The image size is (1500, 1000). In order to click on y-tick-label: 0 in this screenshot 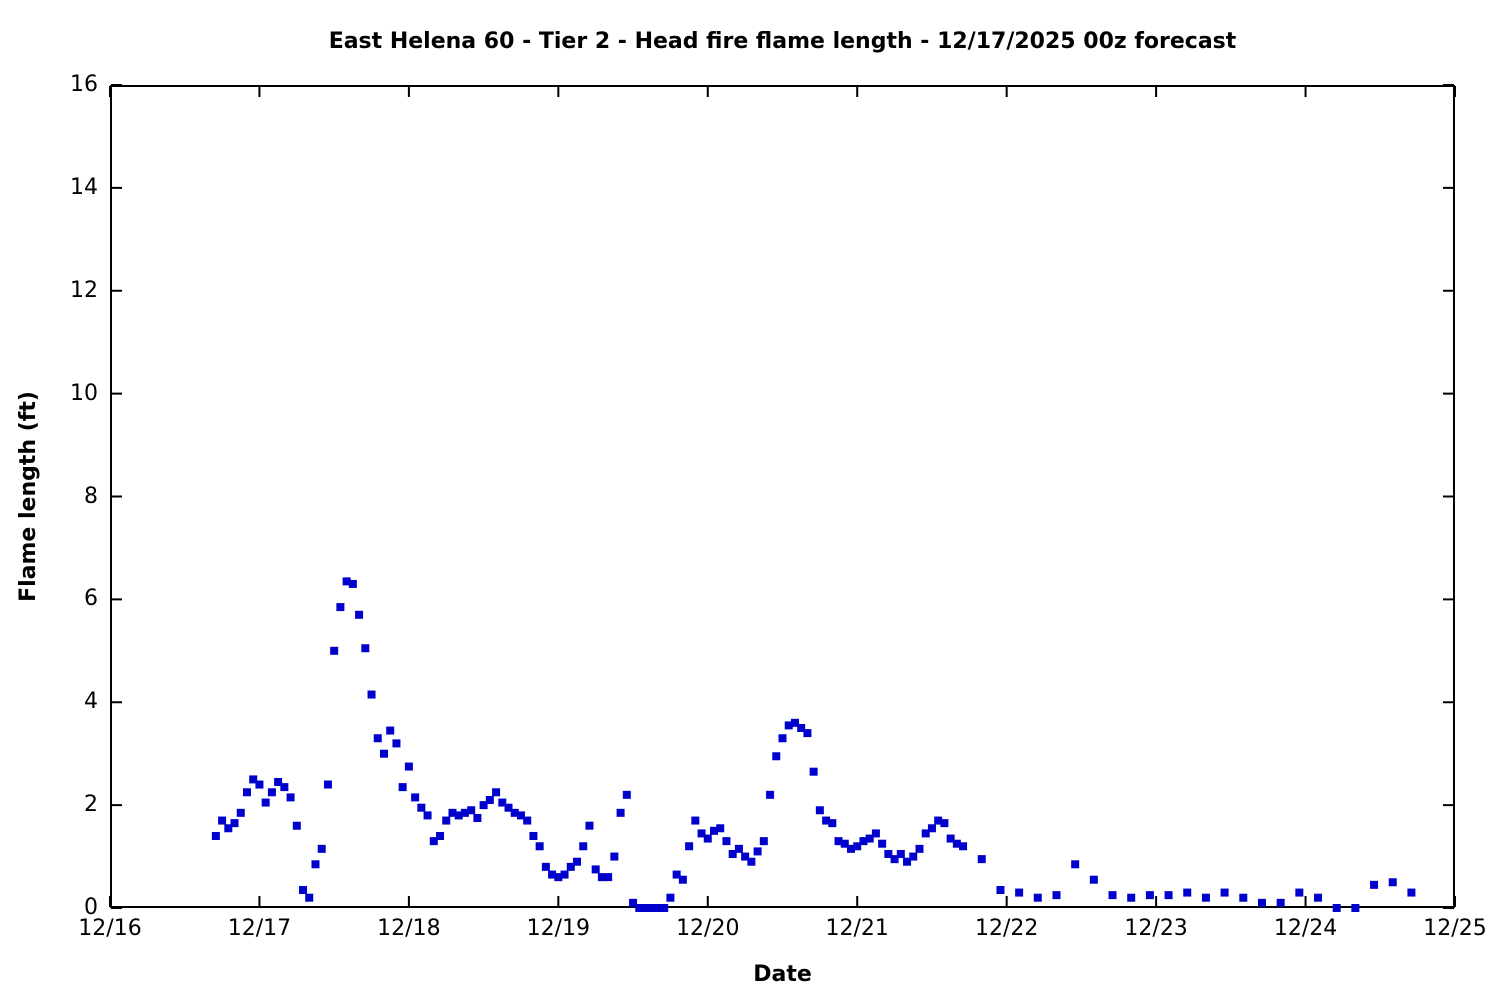, I will do `click(91, 907)`.